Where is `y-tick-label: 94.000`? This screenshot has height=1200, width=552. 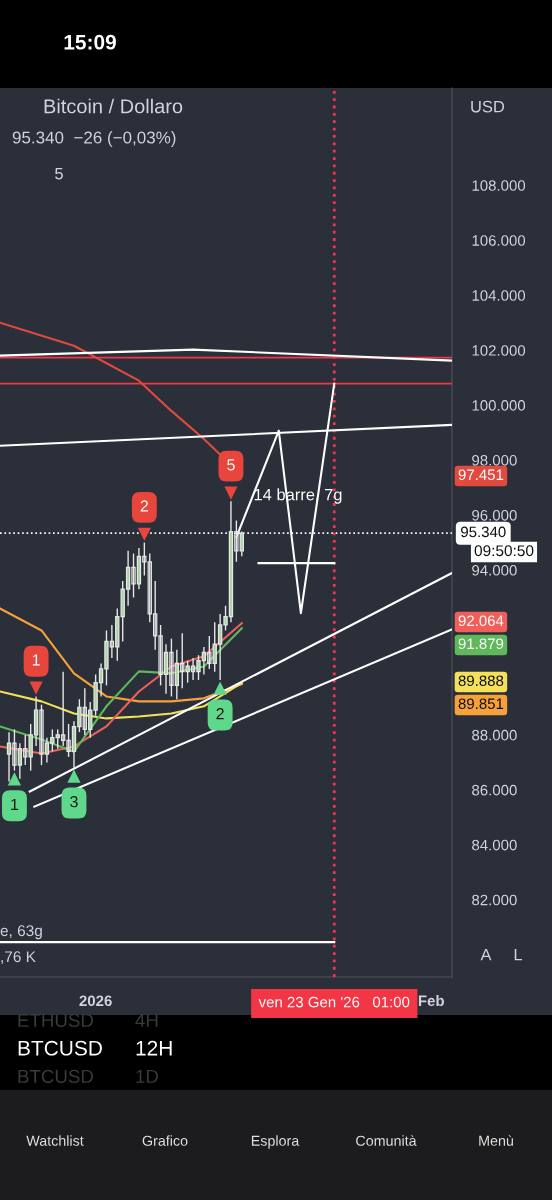 y-tick-label: 94.000 is located at coordinates (494, 570).